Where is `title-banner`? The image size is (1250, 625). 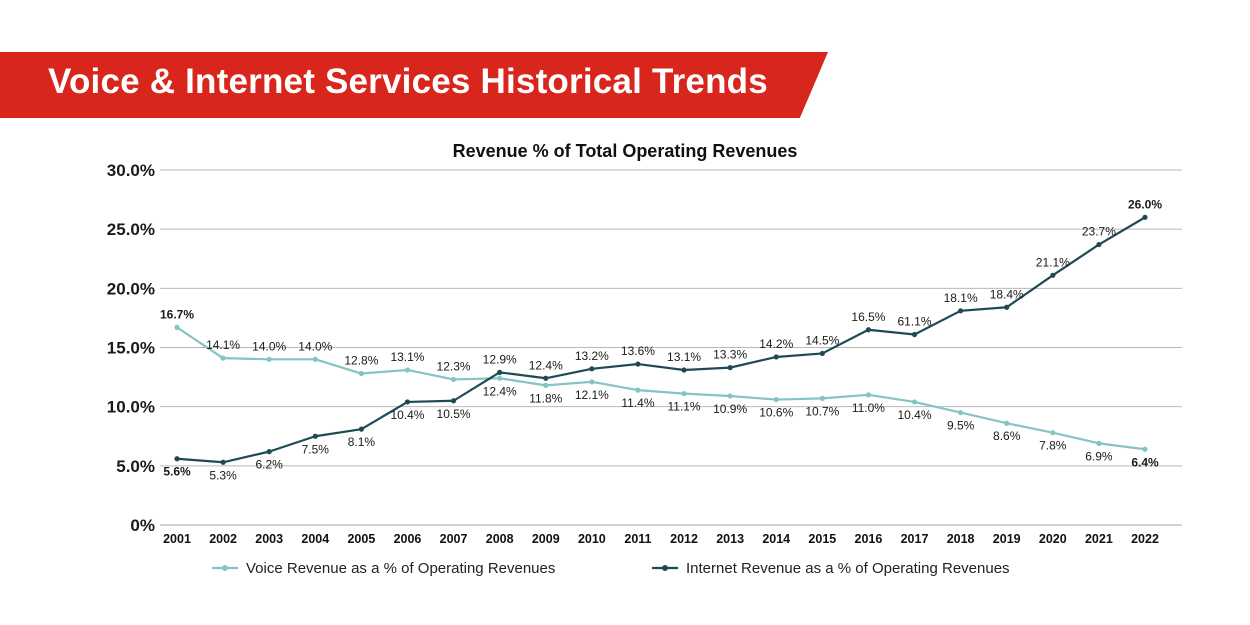
title-banner is located at coordinates (414, 85).